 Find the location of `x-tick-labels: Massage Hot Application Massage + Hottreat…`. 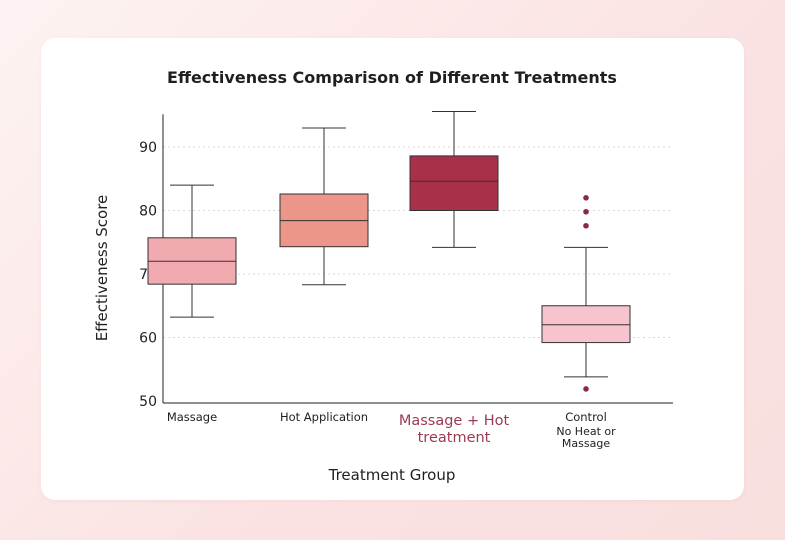

x-tick-labels: Massage Hot Application Massage + Hottreat… is located at coordinates (391, 430).